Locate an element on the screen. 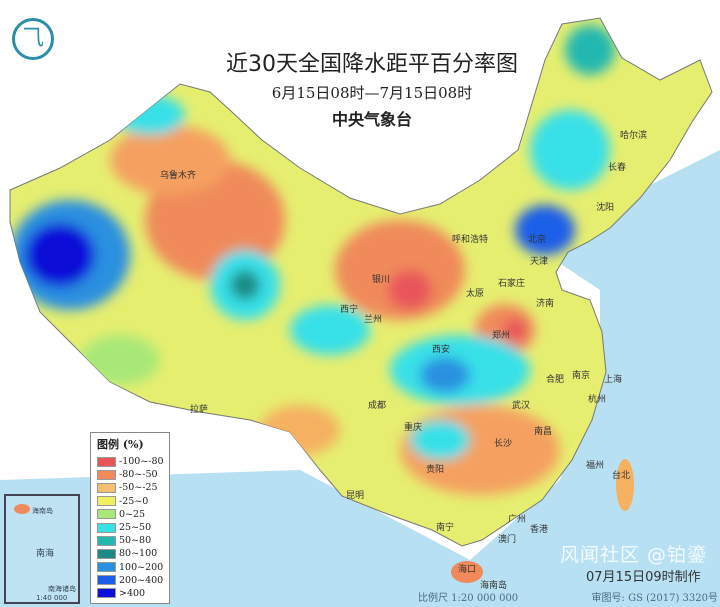 This screenshot has height=607, width=720. city-label: 海口 is located at coordinates (467, 570).